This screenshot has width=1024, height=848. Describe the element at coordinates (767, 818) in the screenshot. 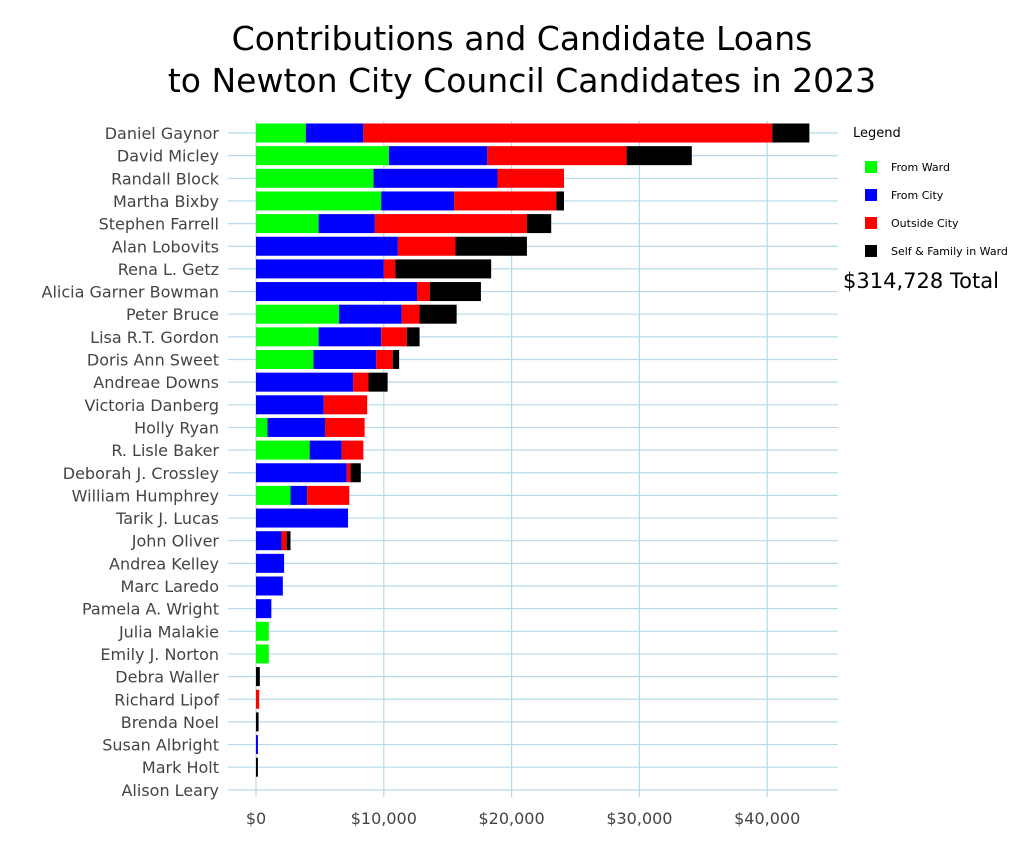

I see `x-tick-label: $40,000` at that location.